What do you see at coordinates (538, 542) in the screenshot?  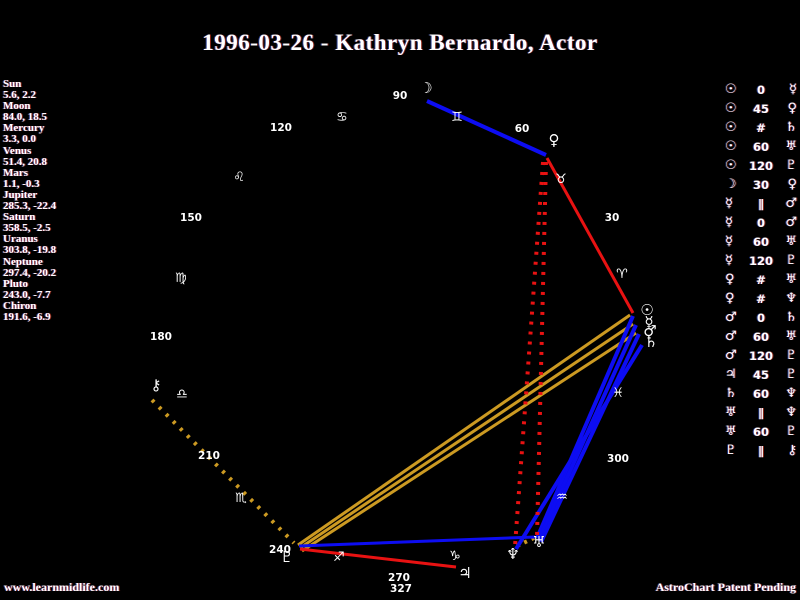 I see `uranus-planet-icon: ♅` at bounding box center [538, 542].